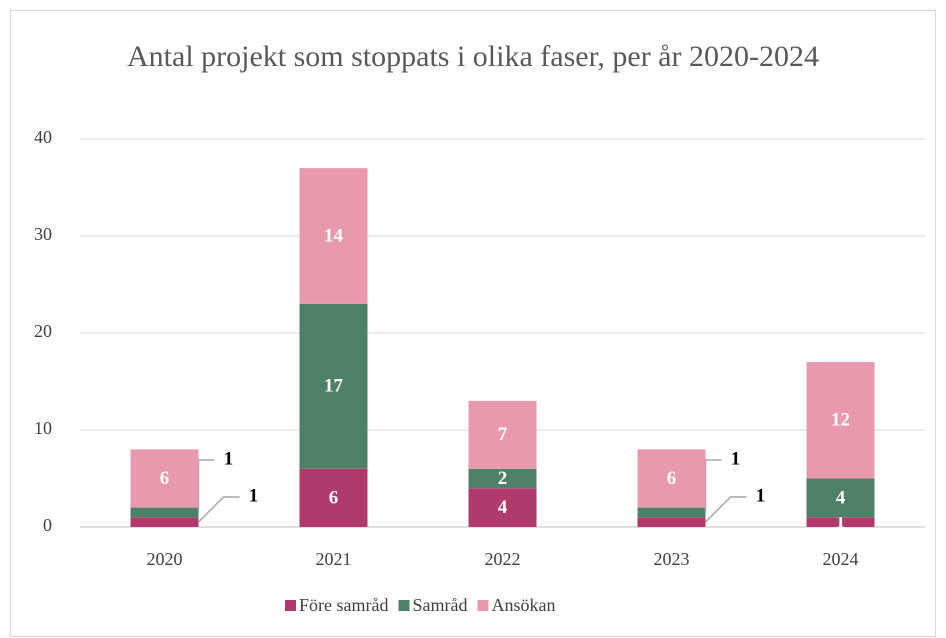 Image resolution: width=946 pixels, height=638 pixels. Describe the element at coordinates (523, 605) in the screenshot. I see `legend-label: Ansökan` at that location.